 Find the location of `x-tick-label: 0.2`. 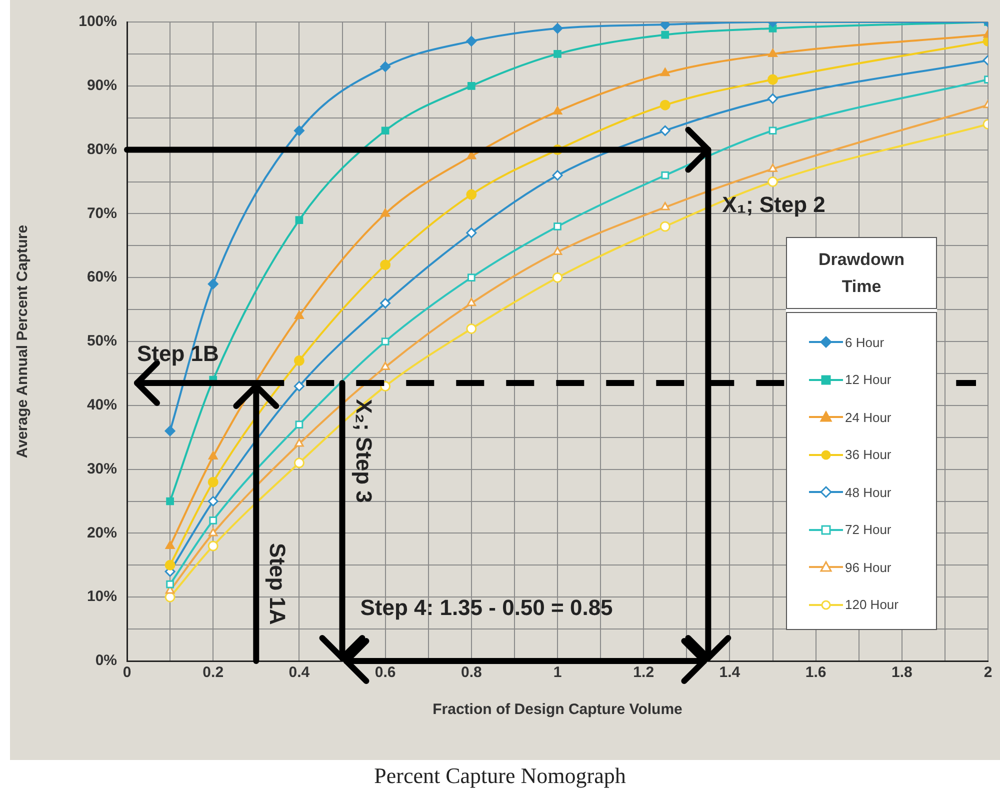

x-tick-label: 0.2 is located at coordinates (213, 673).